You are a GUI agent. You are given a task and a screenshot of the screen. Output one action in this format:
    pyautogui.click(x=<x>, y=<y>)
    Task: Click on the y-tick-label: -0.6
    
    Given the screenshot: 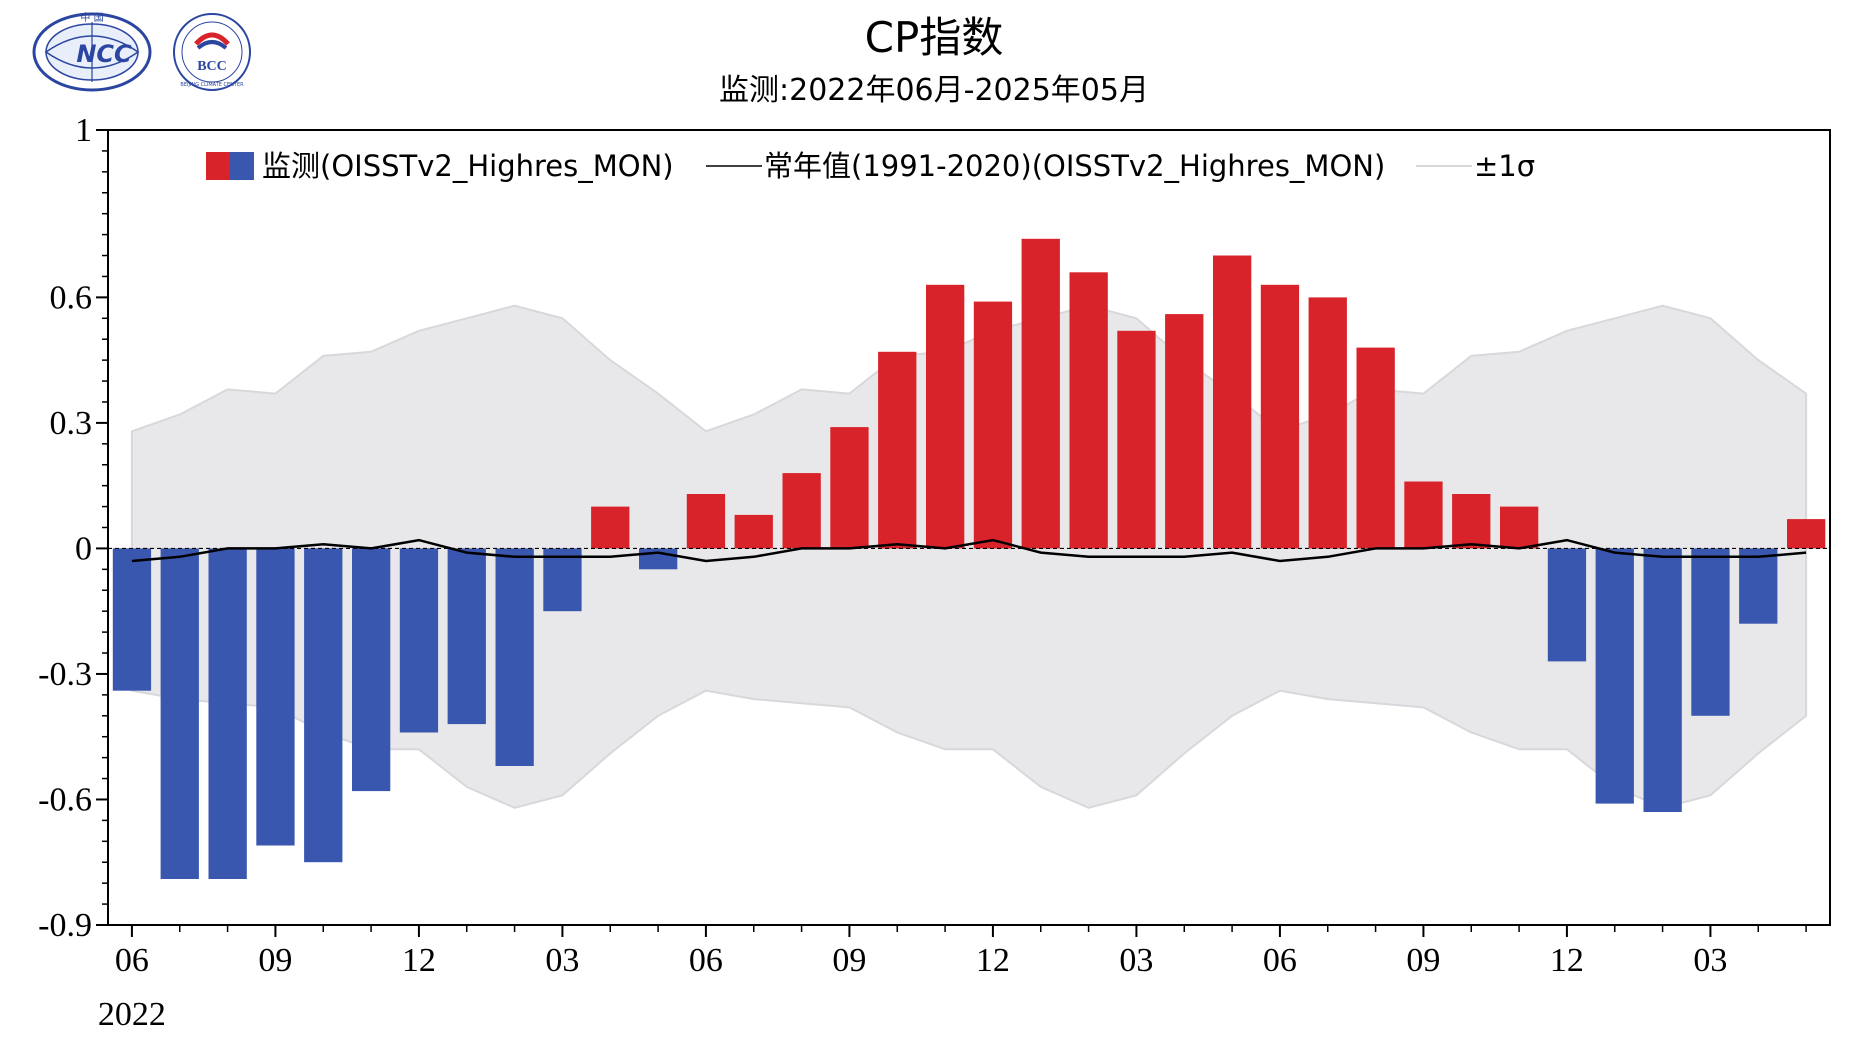 What is the action you would take?
    pyautogui.click(x=65, y=799)
    